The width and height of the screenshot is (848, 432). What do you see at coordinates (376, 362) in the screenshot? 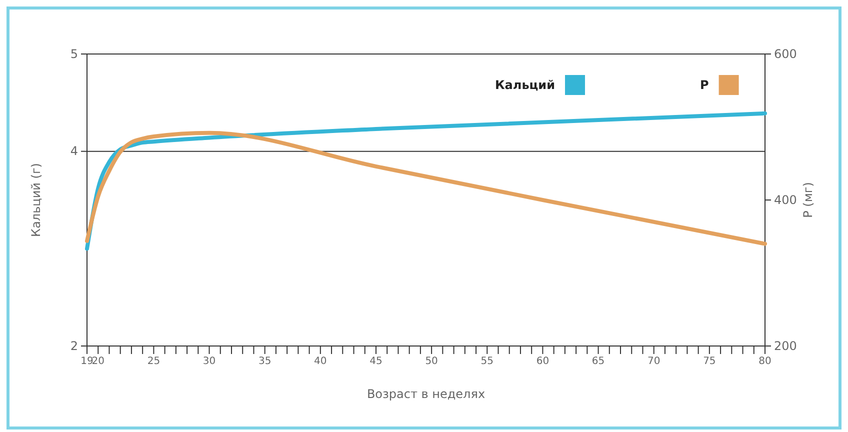
I see `x-tick-label: 45` at bounding box center [376, 362].